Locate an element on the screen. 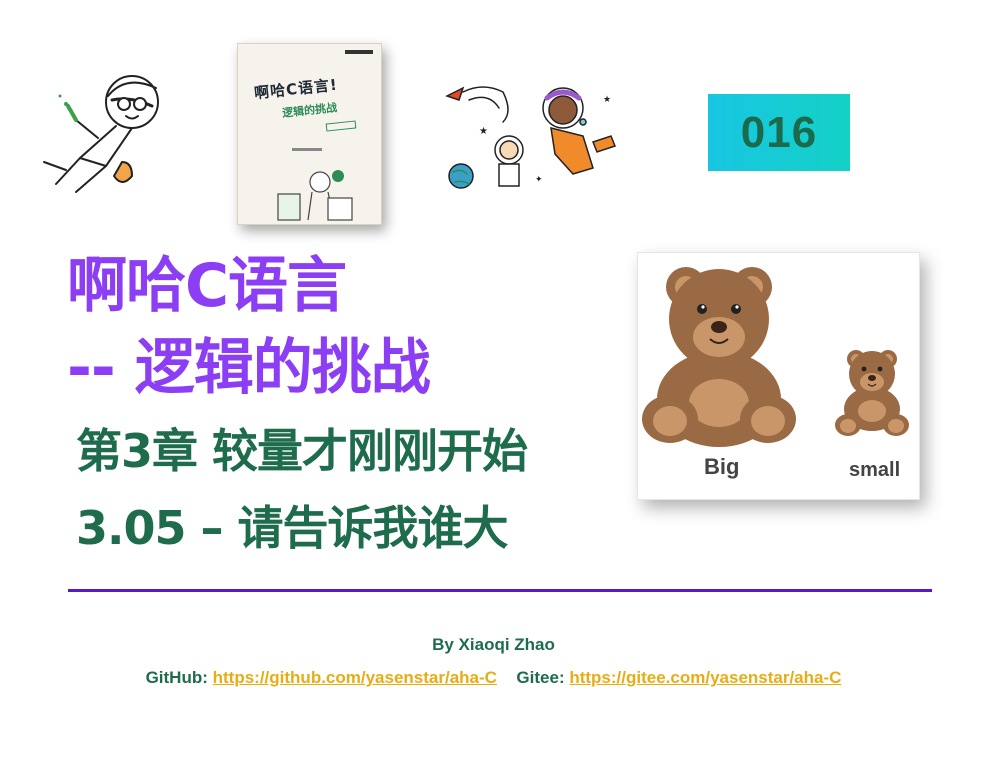 The width and height of the screenshot is (999, 771). author-line is located at coordinates (307, 149).